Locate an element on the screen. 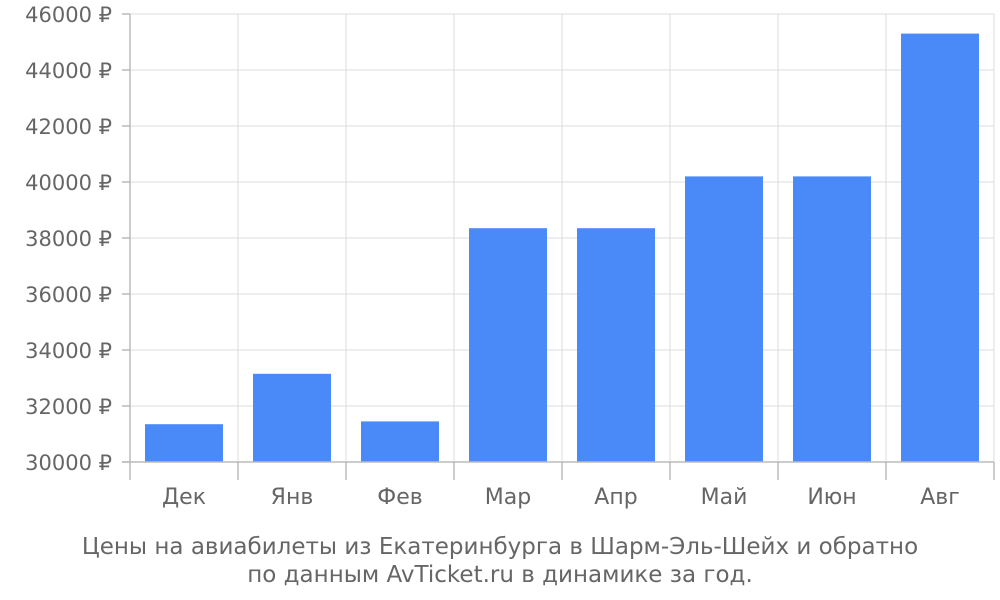 The height and width of the screenshot is (600, 1000). y-tick-label: 44000 ₽ is located at coordinates (68, 71).